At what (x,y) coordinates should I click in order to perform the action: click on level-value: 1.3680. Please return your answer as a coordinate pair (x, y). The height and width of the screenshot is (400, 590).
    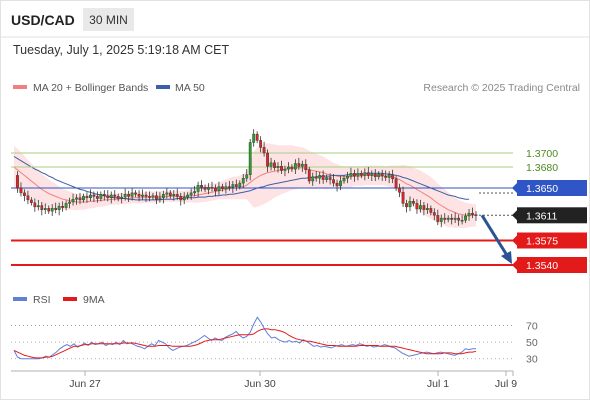
    Looking at the image, I should click on (542, 168).